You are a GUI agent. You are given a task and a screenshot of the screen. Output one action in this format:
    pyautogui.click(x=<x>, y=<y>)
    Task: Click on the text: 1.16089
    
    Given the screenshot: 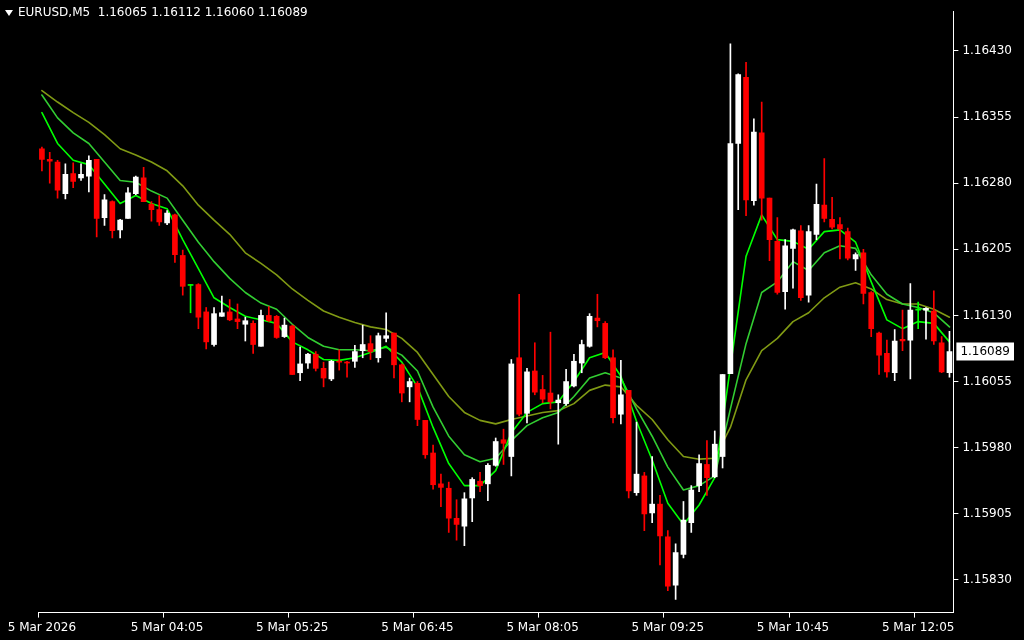 What is the action you would take?
    pyautogui.click(x=985, y=350)
    